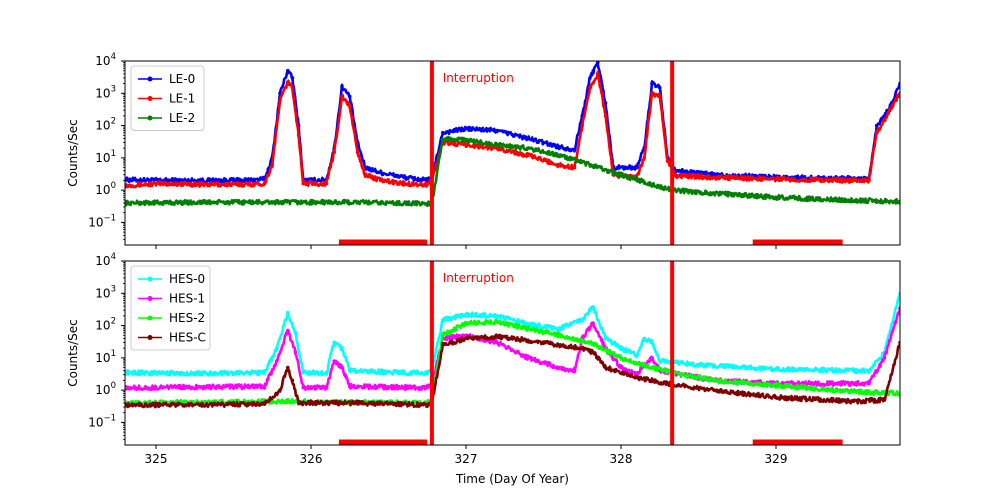 Image resolution: width=1000 pixels, height=500 pixels. What do you see at coordinates (109, 418) in the screenshot?
I see `y-tick-exponent: −1` at bounding box center [109, 418].